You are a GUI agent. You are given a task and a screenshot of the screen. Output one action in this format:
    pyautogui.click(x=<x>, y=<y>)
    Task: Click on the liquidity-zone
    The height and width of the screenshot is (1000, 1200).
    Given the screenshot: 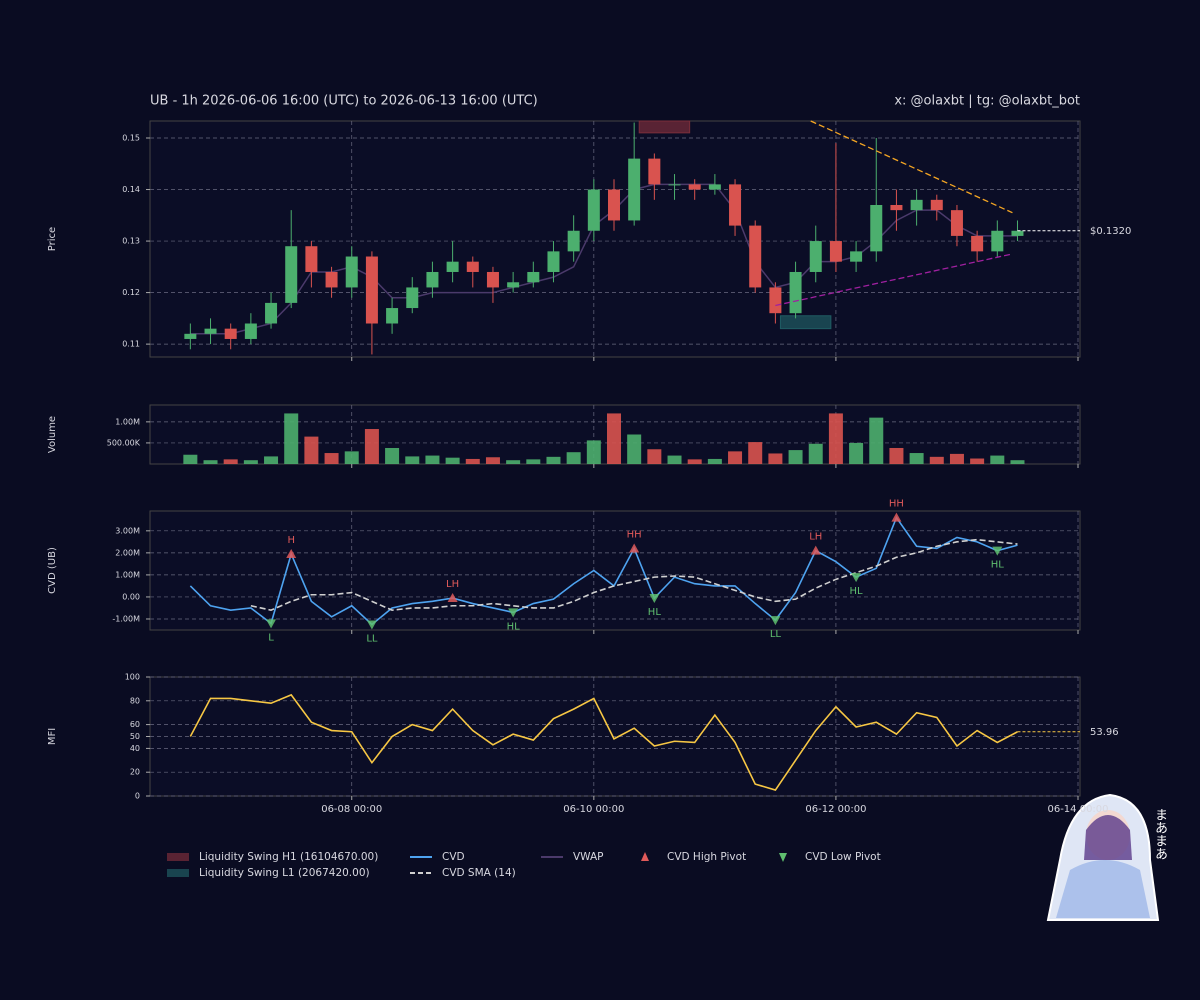 What is the action you would take?
    pyautogui.click(x=805, y=322)
    